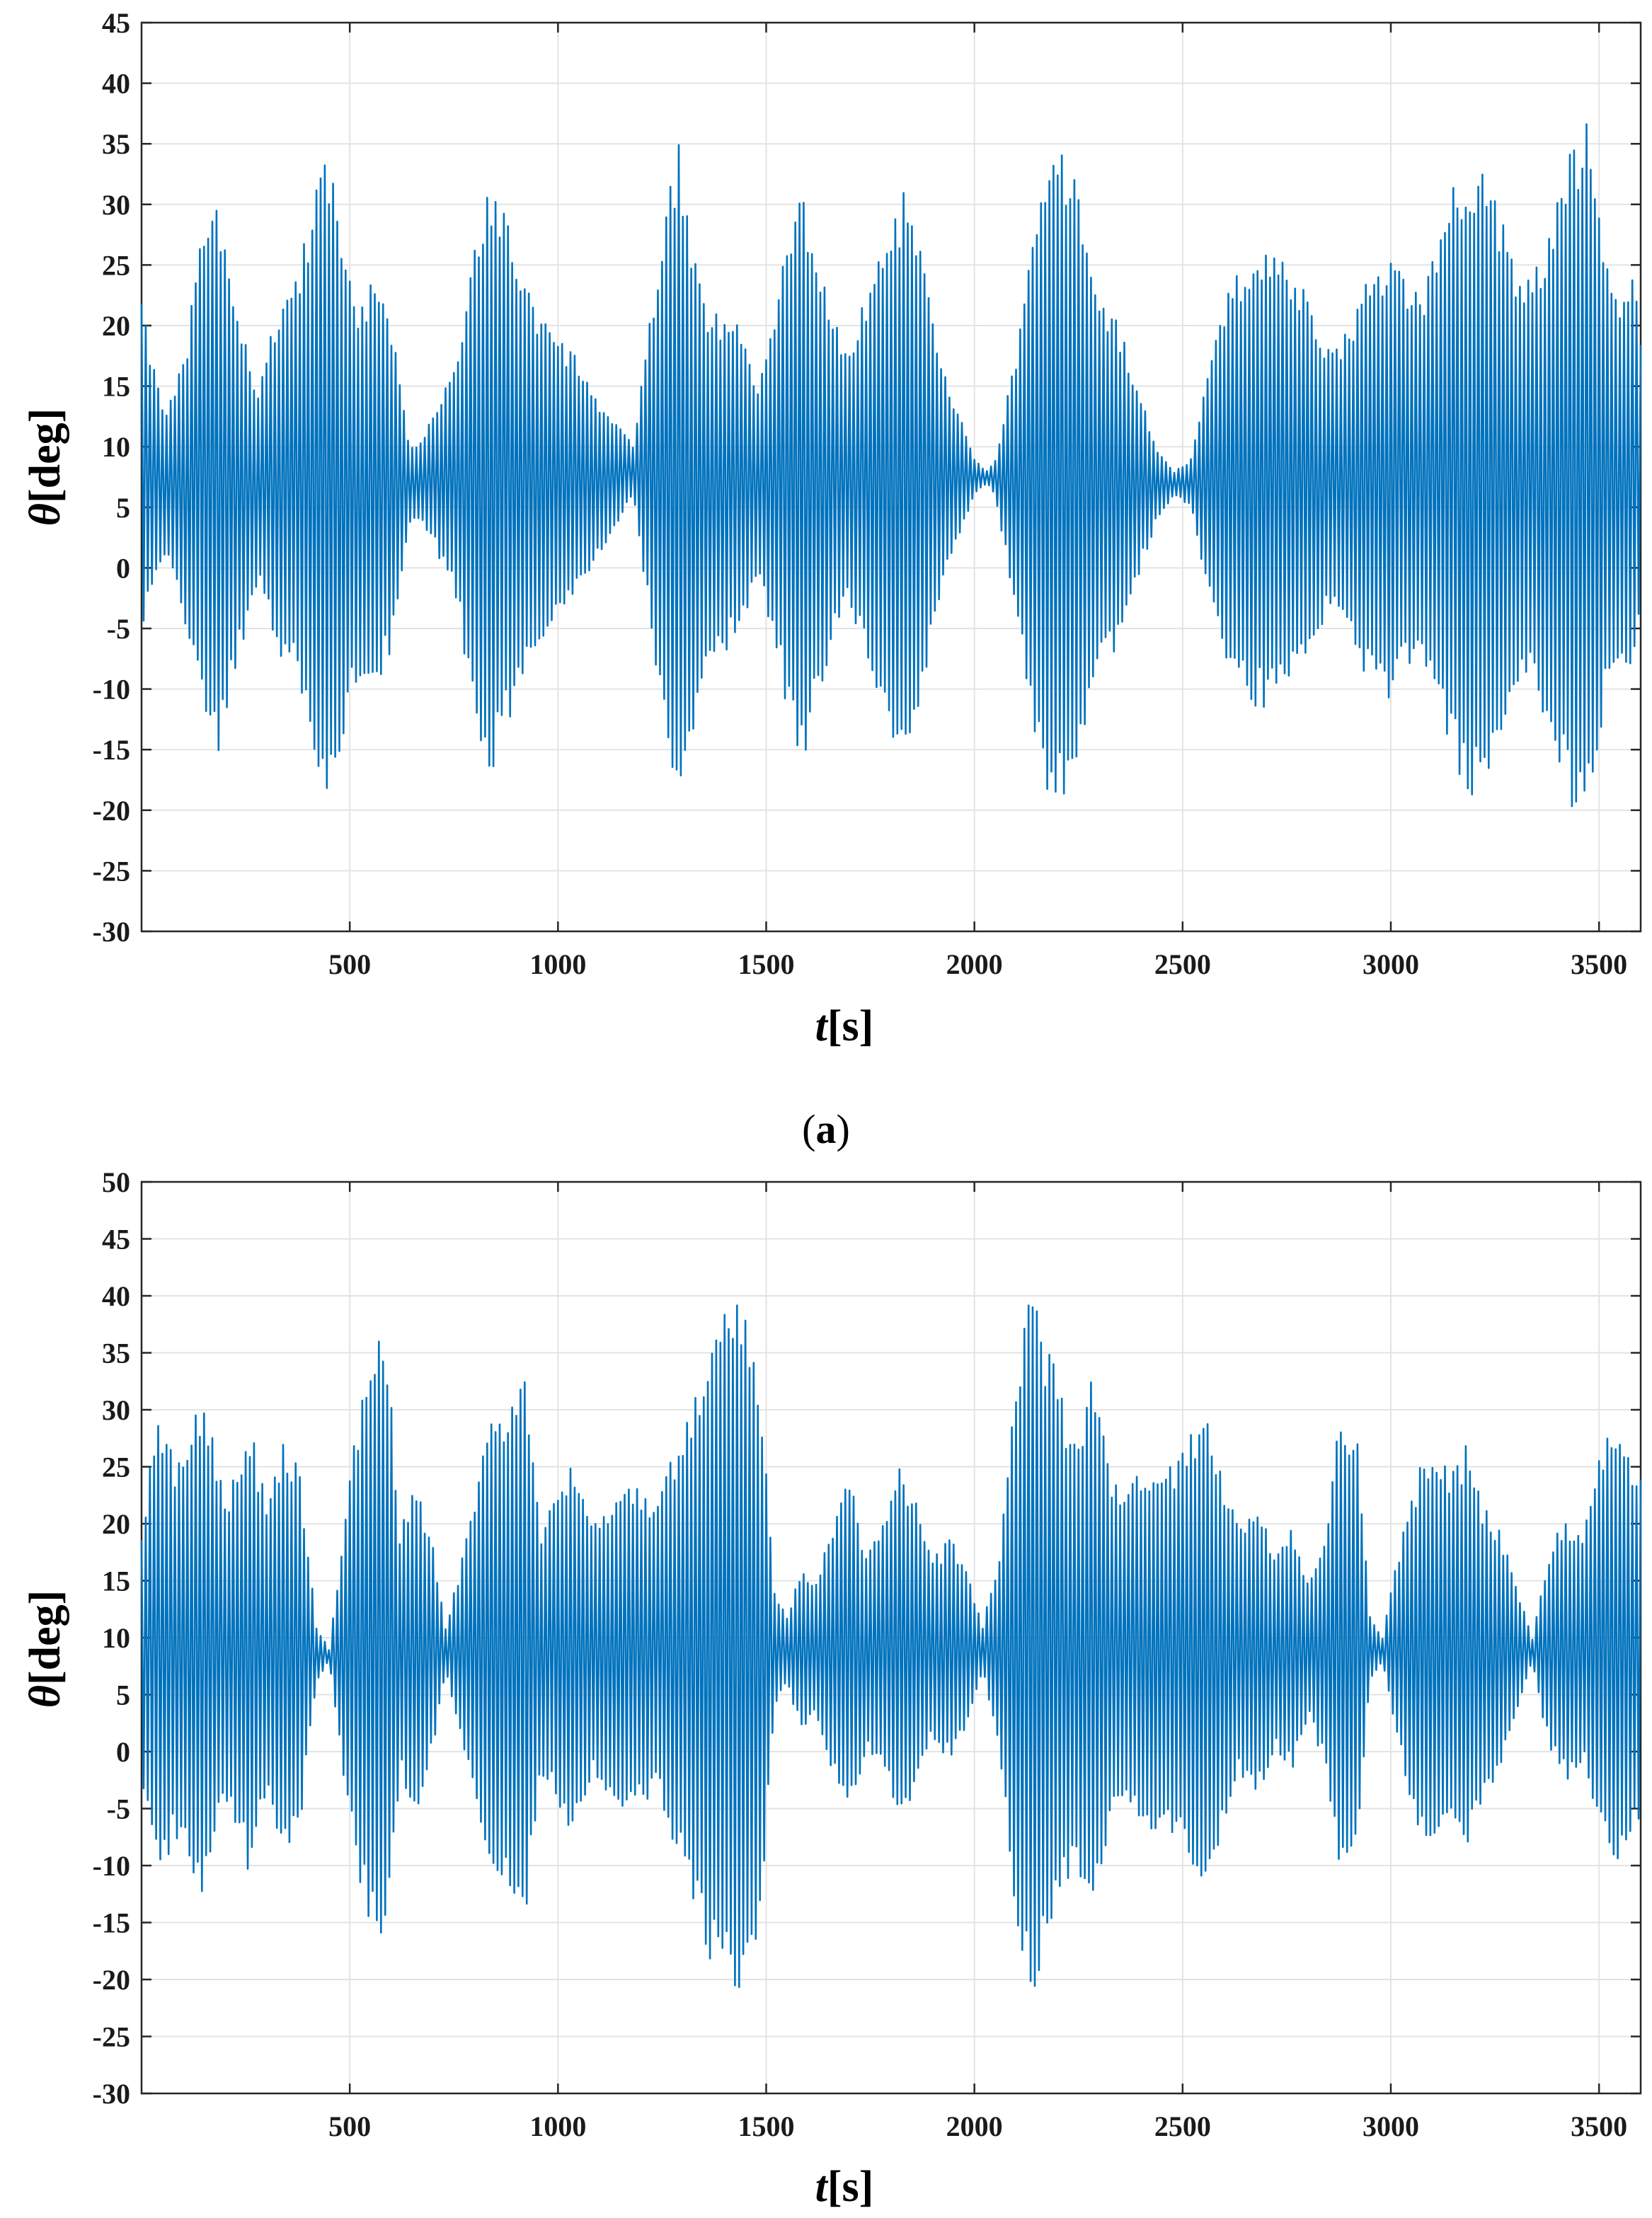  Describe the element at coordinates (844, 2187) in the screenshot. I see `x-axis-label-b: t[s]` at that location.